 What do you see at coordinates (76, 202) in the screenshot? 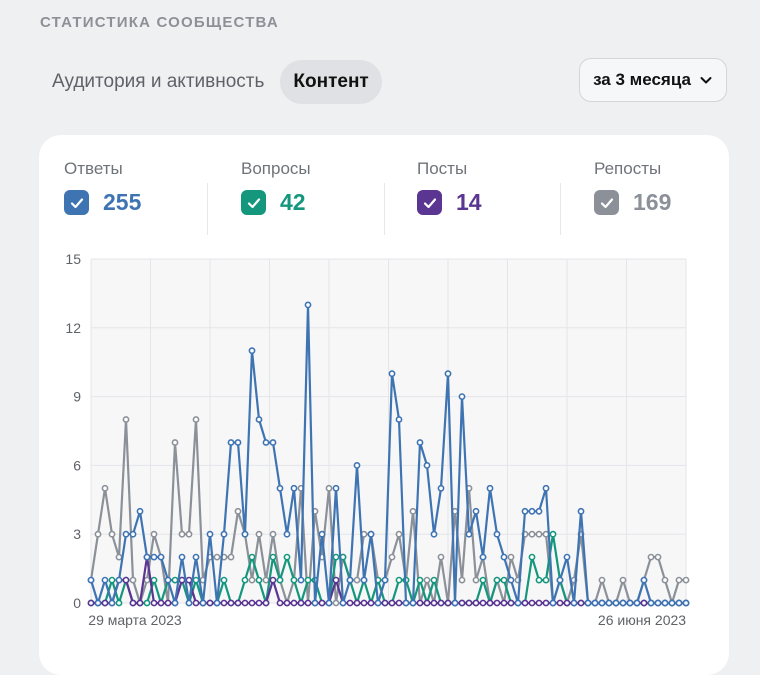
I see `checkbox-answers-icon` at bounding box center [76, 202].